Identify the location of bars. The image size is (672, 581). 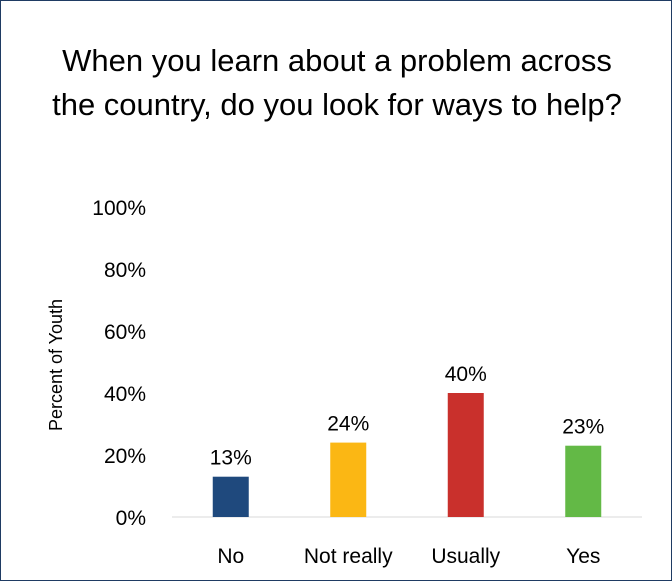
(407, 455).